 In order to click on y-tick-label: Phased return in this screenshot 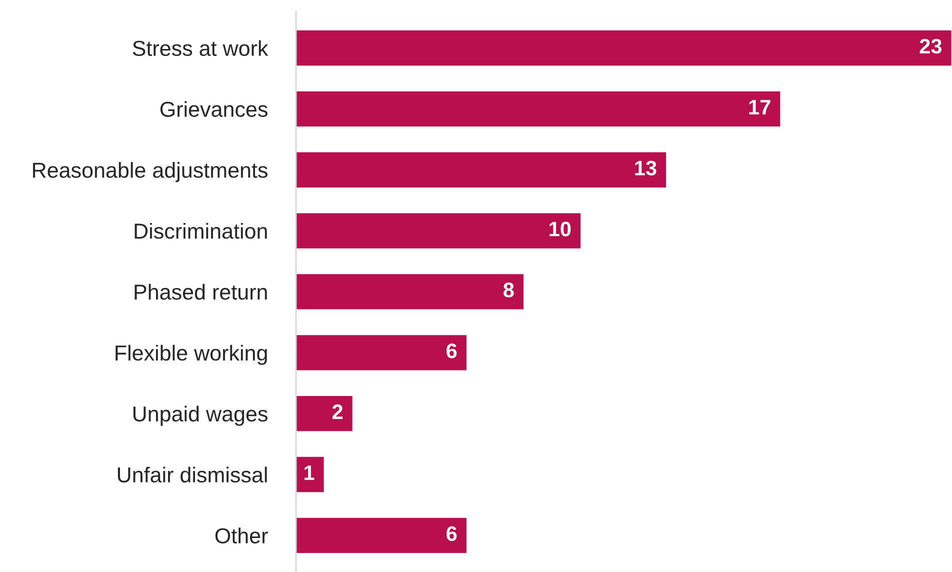, I will do `click(200, 292)`.